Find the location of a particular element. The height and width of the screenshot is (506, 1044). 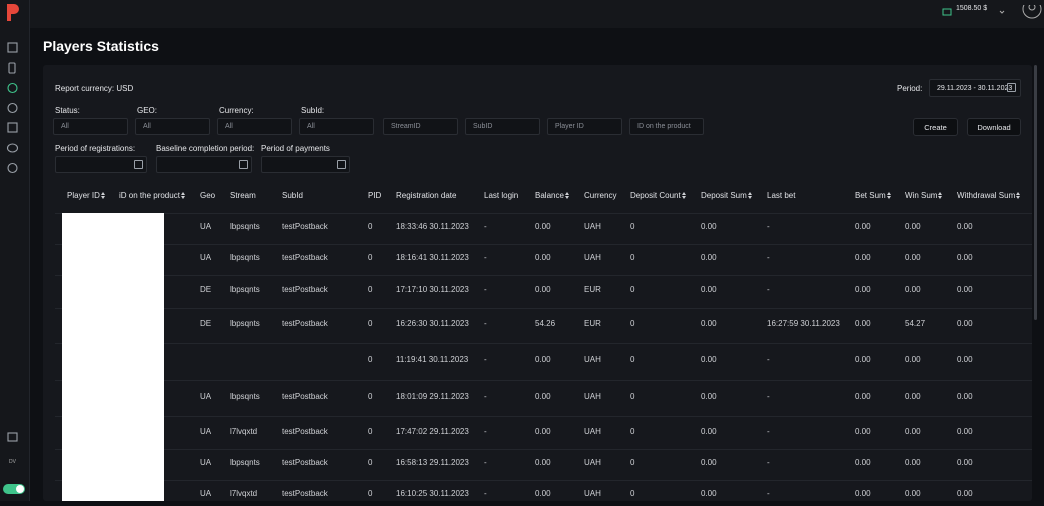

wallet-icon is located at coordinates (947, 12).